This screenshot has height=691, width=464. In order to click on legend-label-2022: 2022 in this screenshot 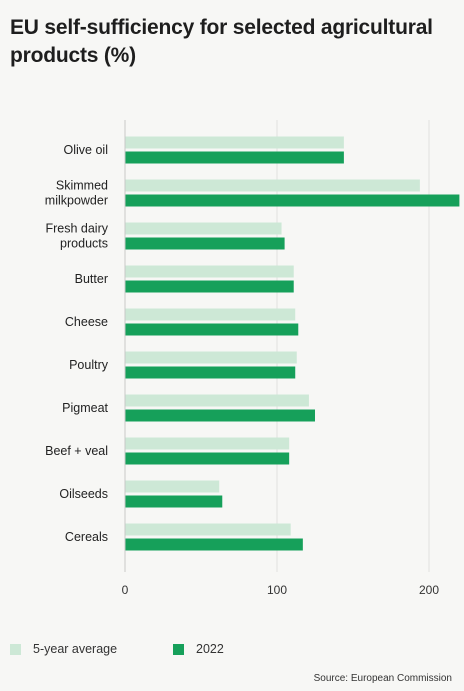, I will do `click(210, 649)`.